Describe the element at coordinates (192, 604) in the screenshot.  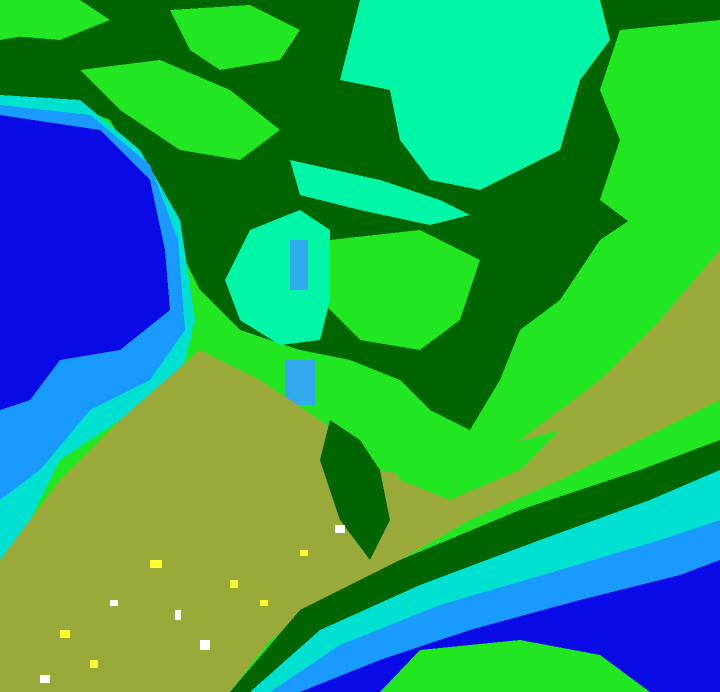
I see `speckles` at that location.